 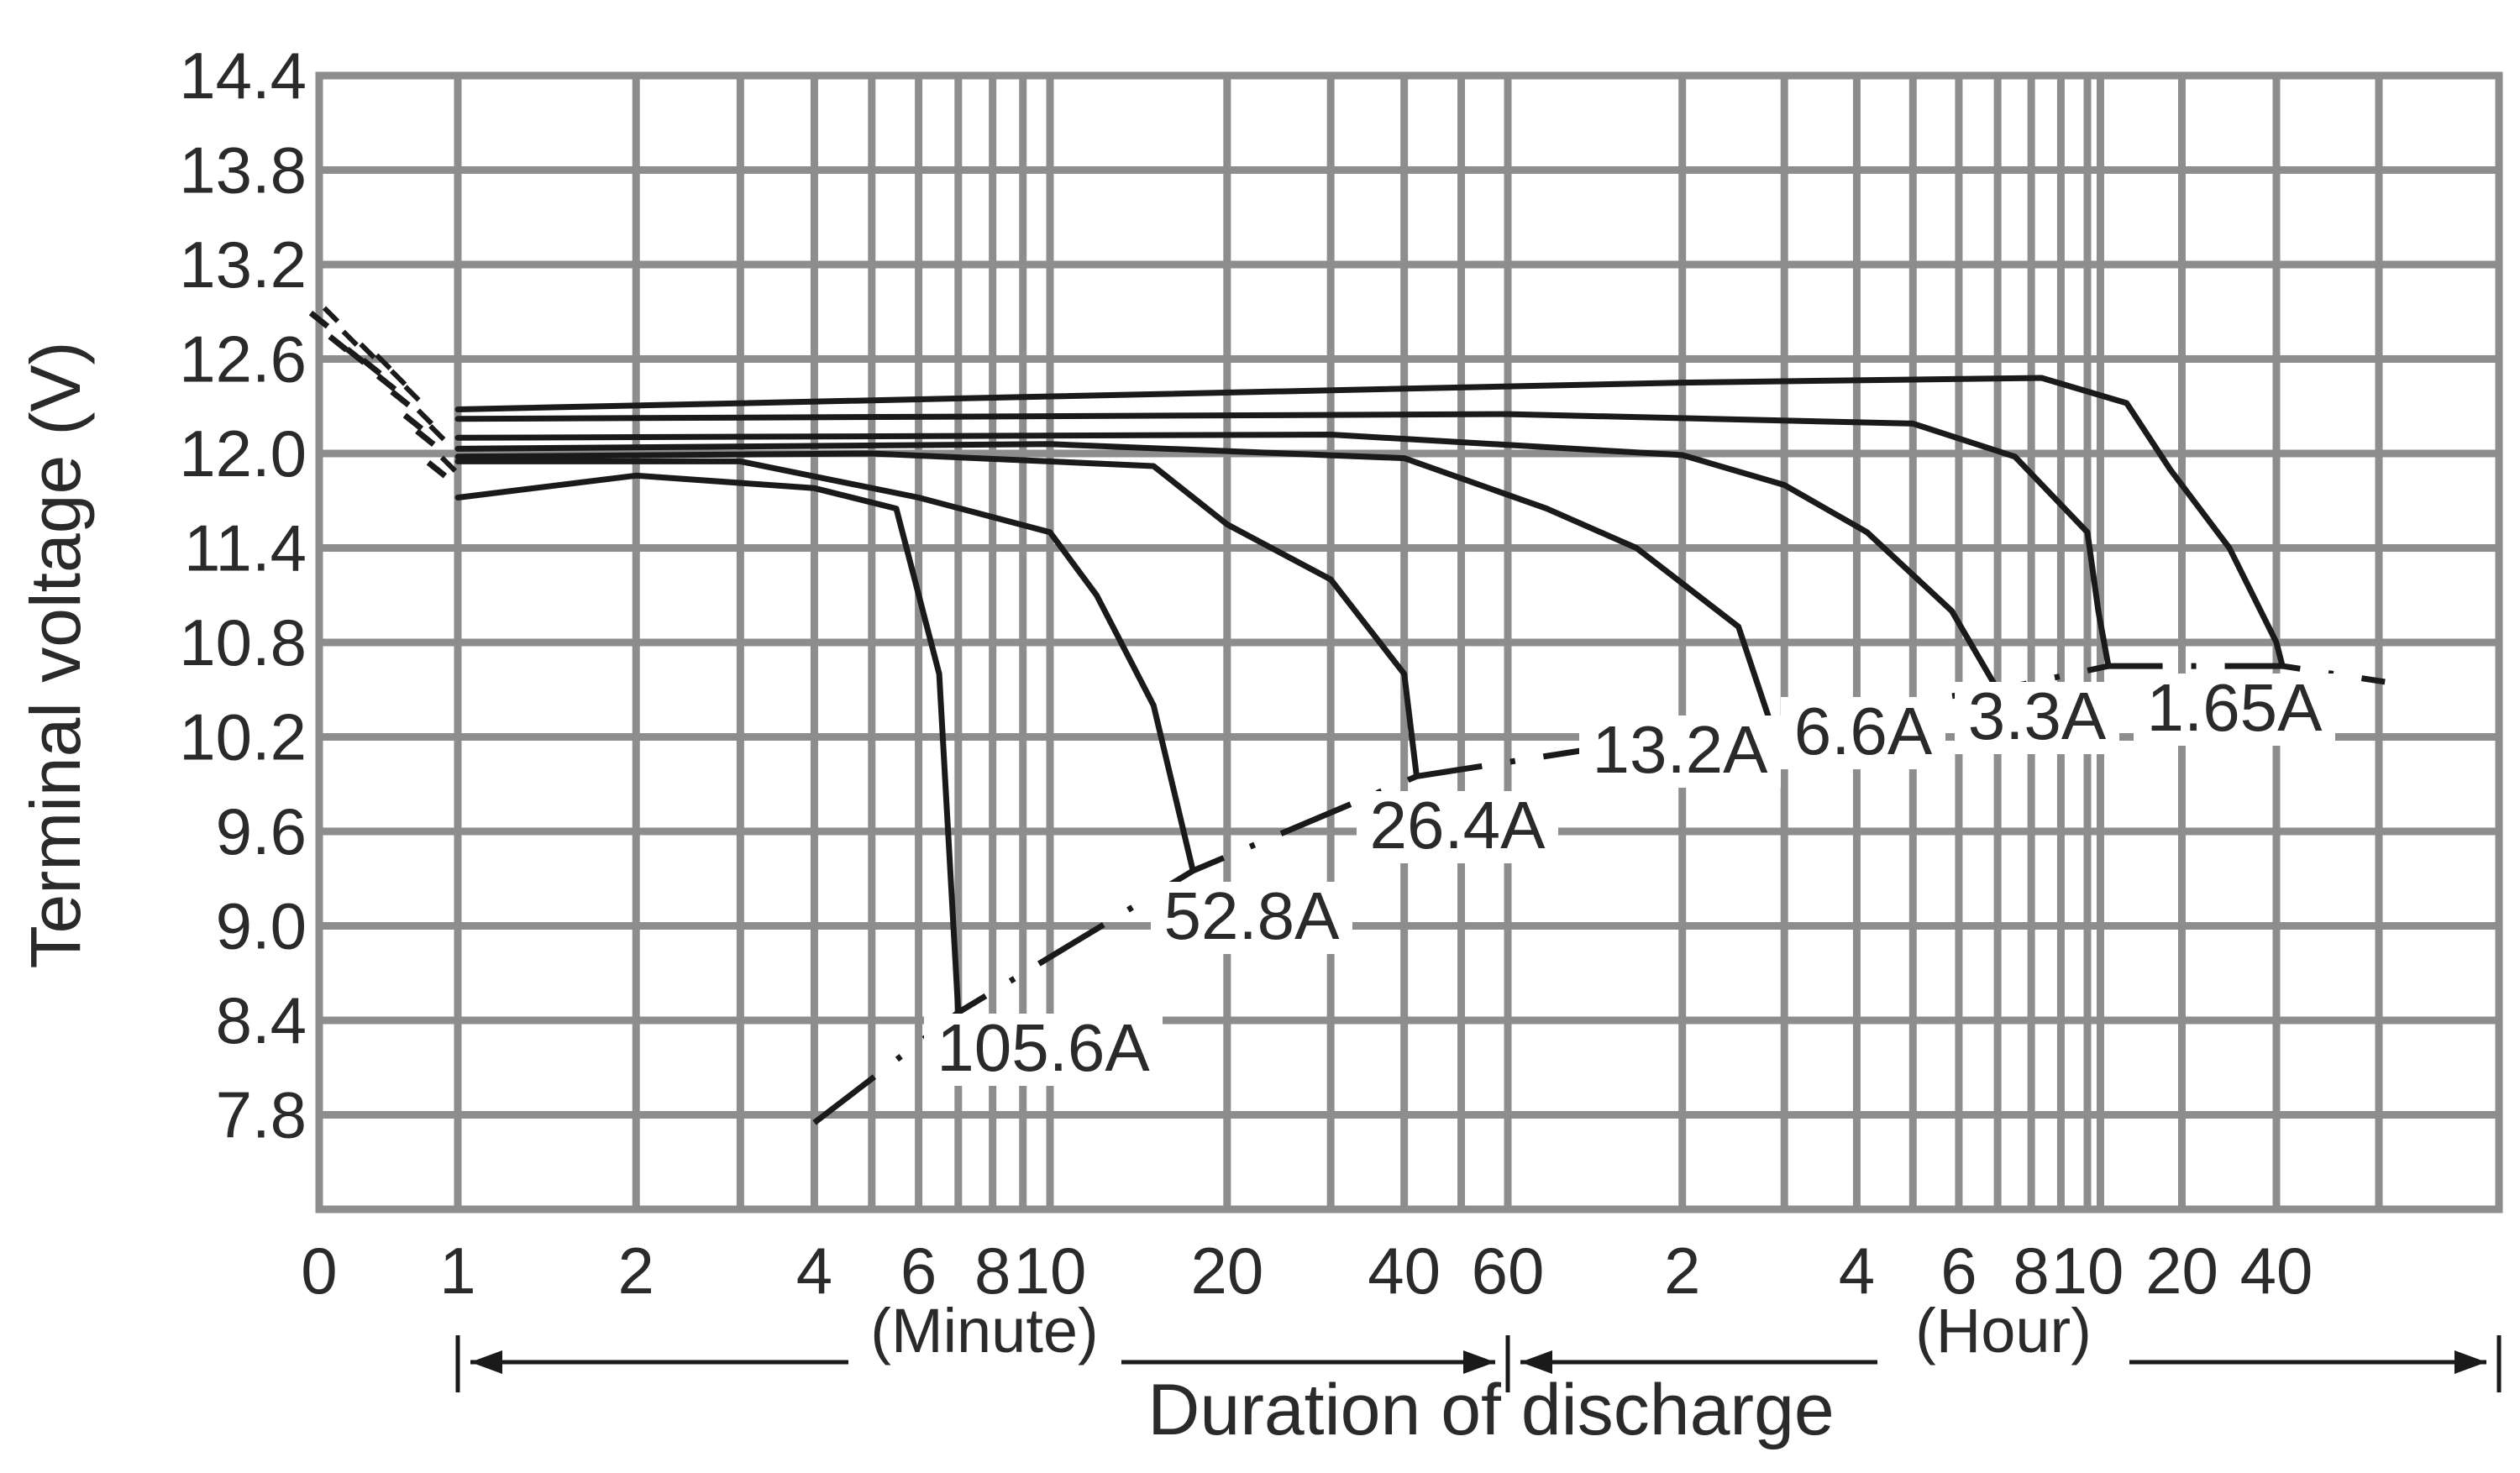 I want to click on label-bg-1.65A, so click(x=2234, y=710).